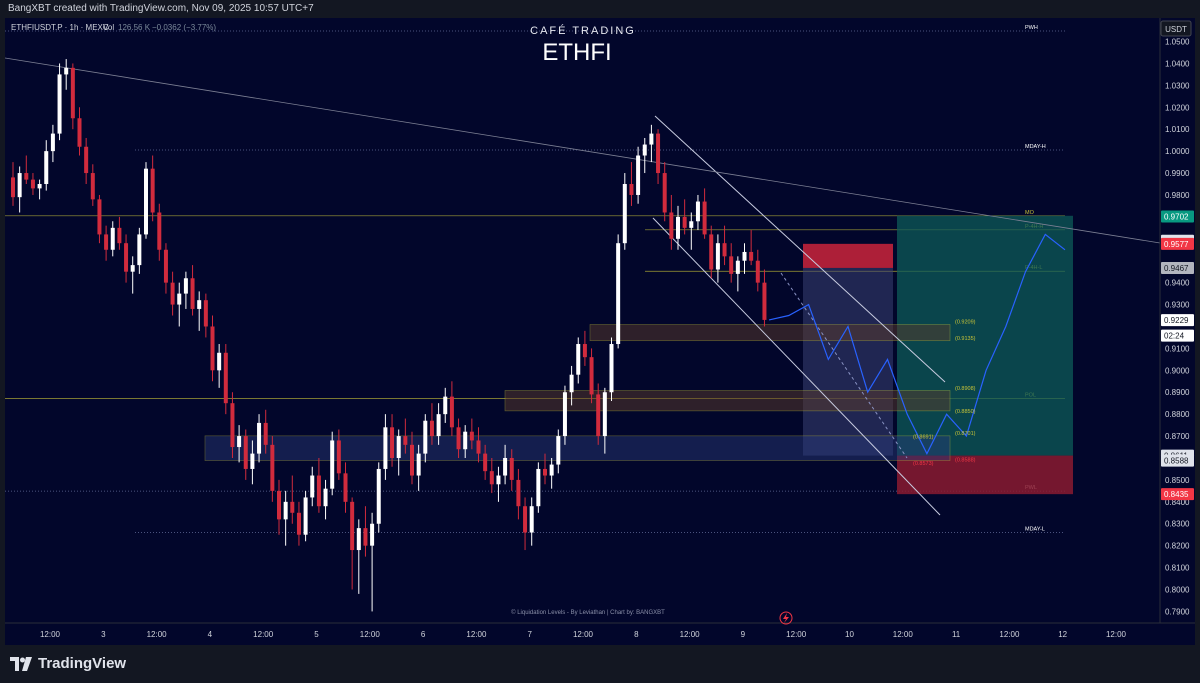 The image size is (1200, 683). I want to click on x-tick-label: 4, so click(210, 634).